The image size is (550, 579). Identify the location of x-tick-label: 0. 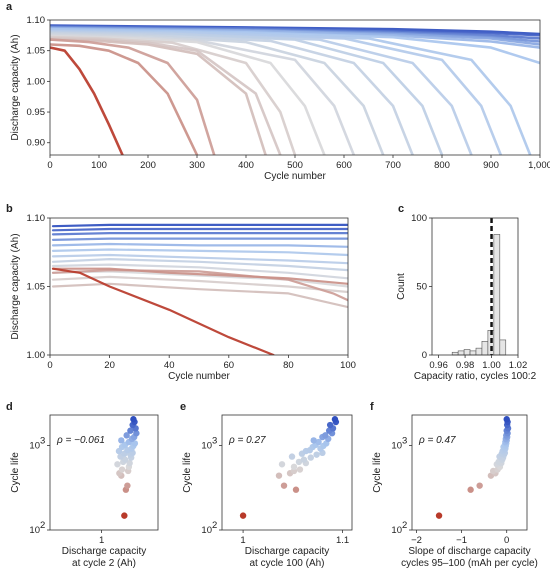
(49, 365).